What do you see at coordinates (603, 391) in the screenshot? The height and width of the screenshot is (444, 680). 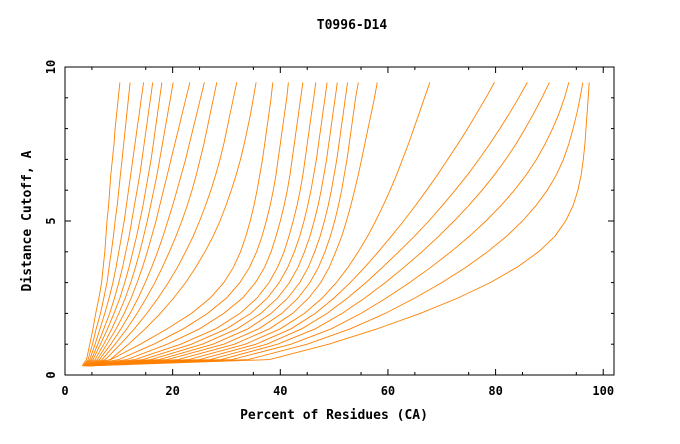 I see `x-tick-label: 100` at bounding box center [603, 391].